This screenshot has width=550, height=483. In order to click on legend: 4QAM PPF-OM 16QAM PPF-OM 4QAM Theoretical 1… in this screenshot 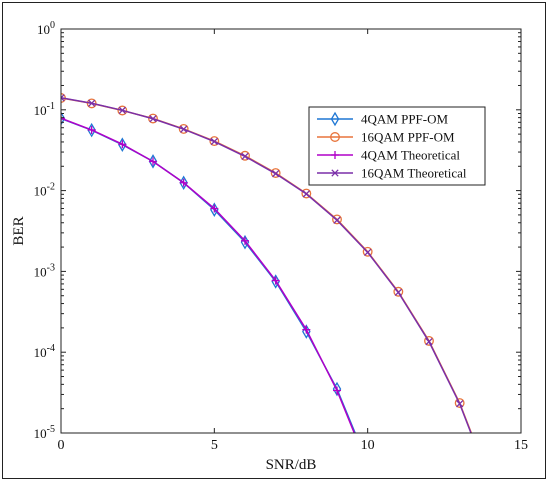, I will do `click(397, 146)`.